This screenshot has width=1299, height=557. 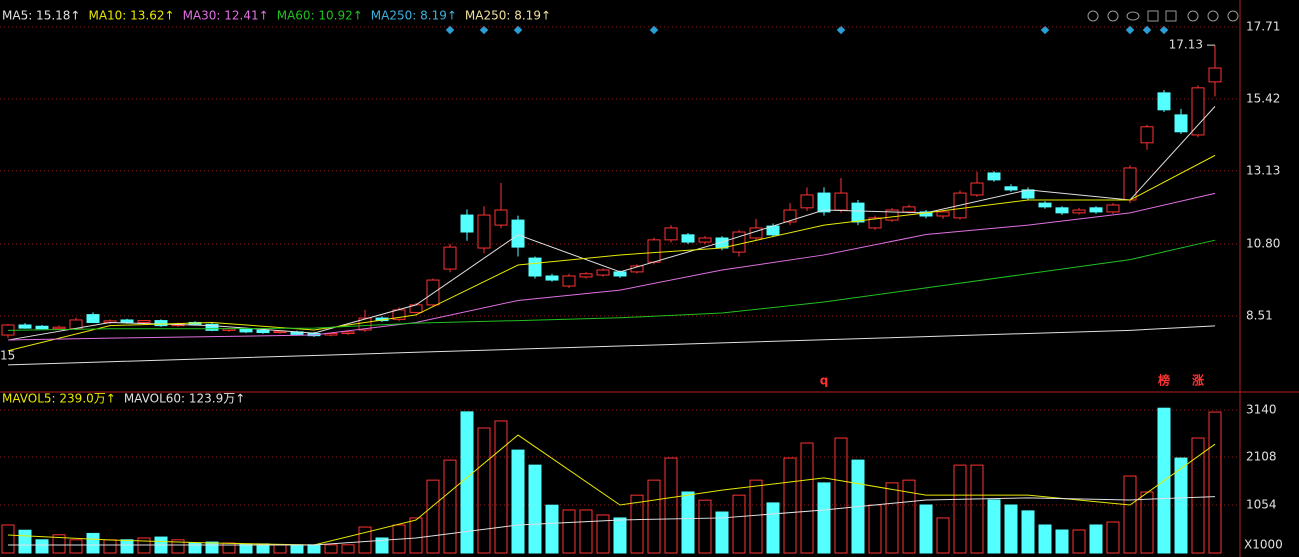 What do you see at coordinates (1198, 380) in the screenshot?
I see `annotation: 涨` at bounding box center [1198, 380].